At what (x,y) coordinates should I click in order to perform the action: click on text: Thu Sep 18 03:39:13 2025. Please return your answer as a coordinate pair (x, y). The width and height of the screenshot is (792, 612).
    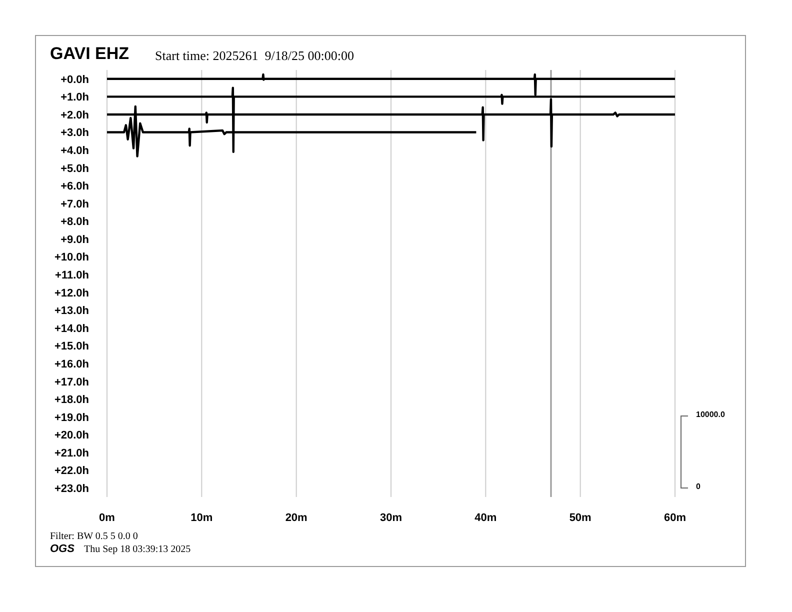
    Looking at the image, I should click on (137, 549).